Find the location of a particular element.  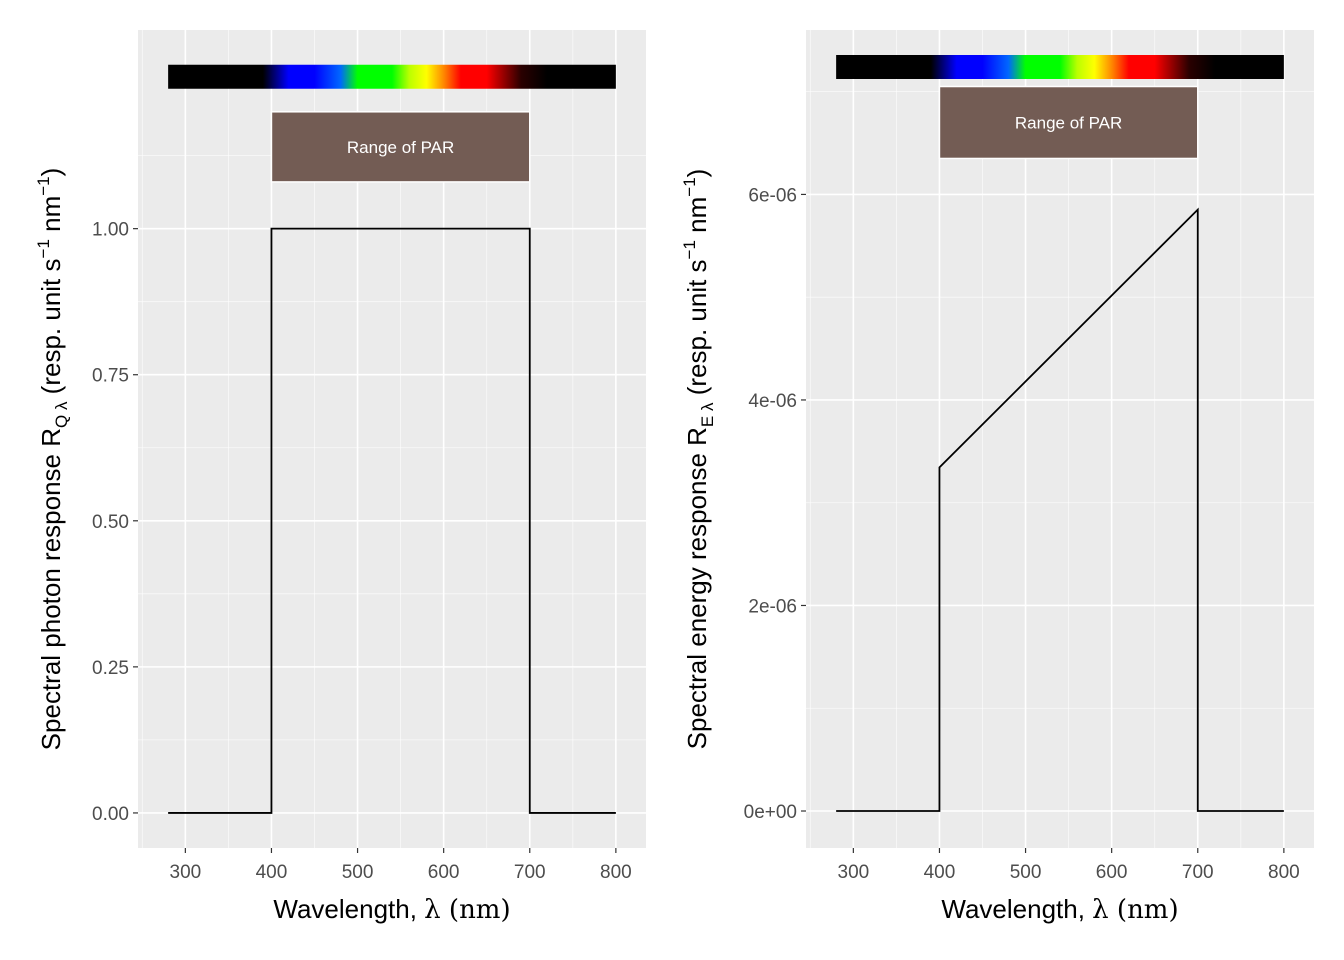

y-axis-title-subscript: Q λ is located at coordinates (61, 414).